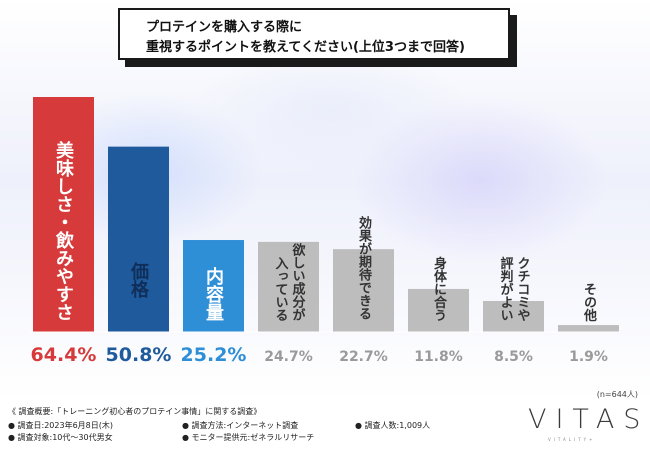  Describe the element at coordinates (439, 289) in the screenshot. I see `category-label-6: 身体に合う` at that location.